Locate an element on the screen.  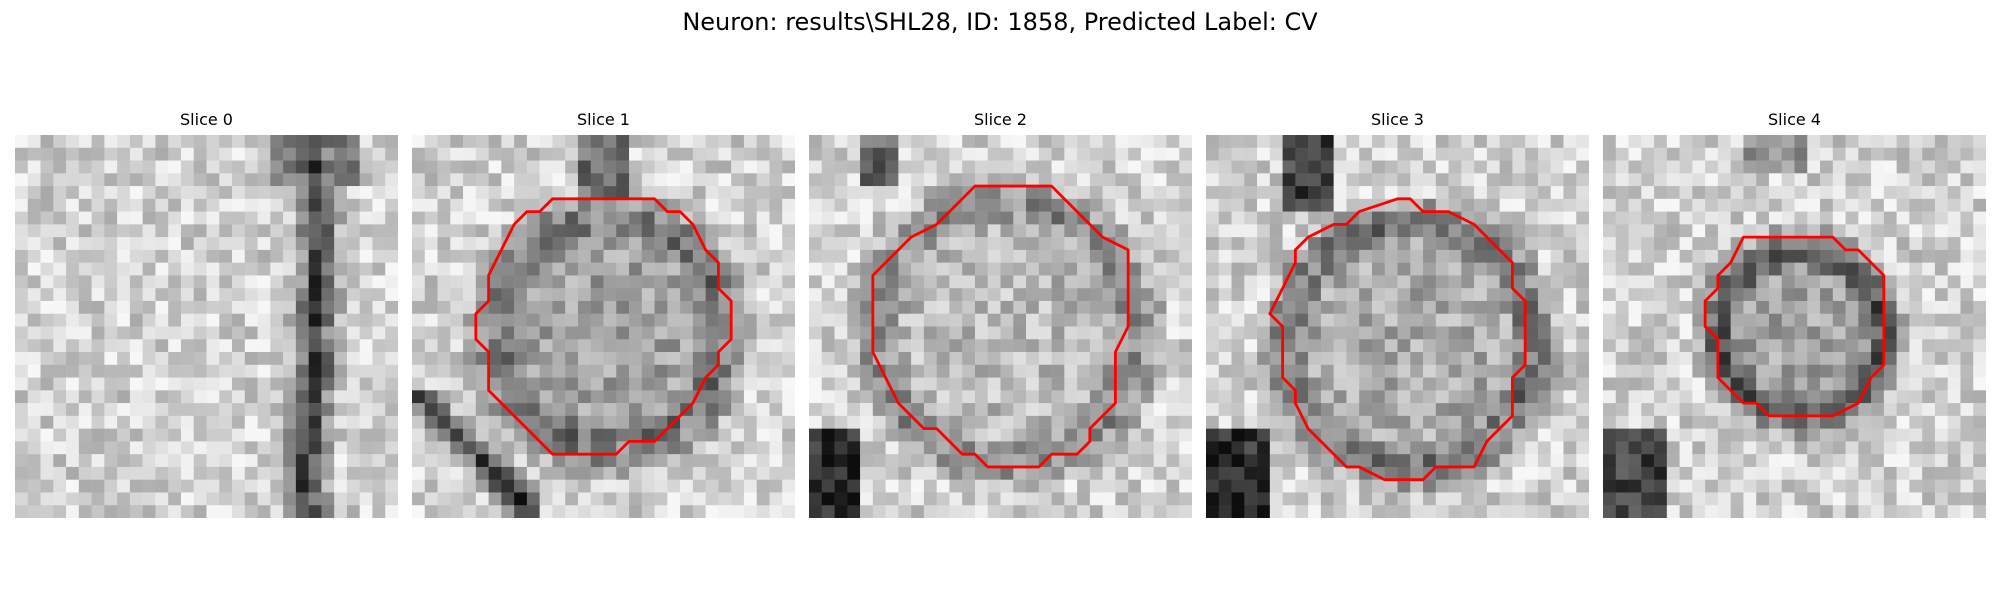
panel-slice-3: Slice 3 is located at coordinates (1397, 313).